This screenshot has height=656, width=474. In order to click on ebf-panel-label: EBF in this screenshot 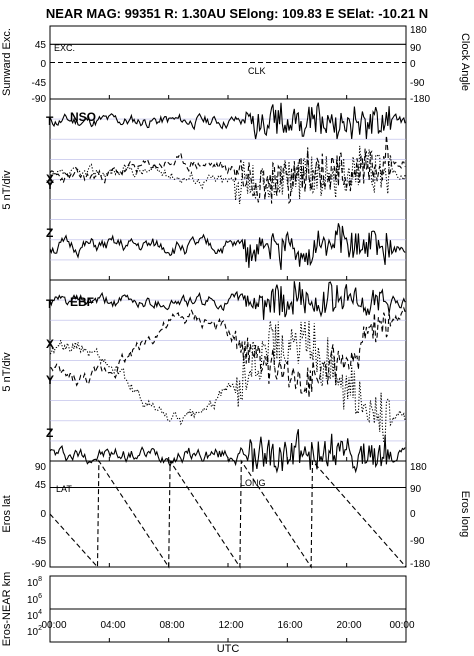, I will do `click(82, 302)`.